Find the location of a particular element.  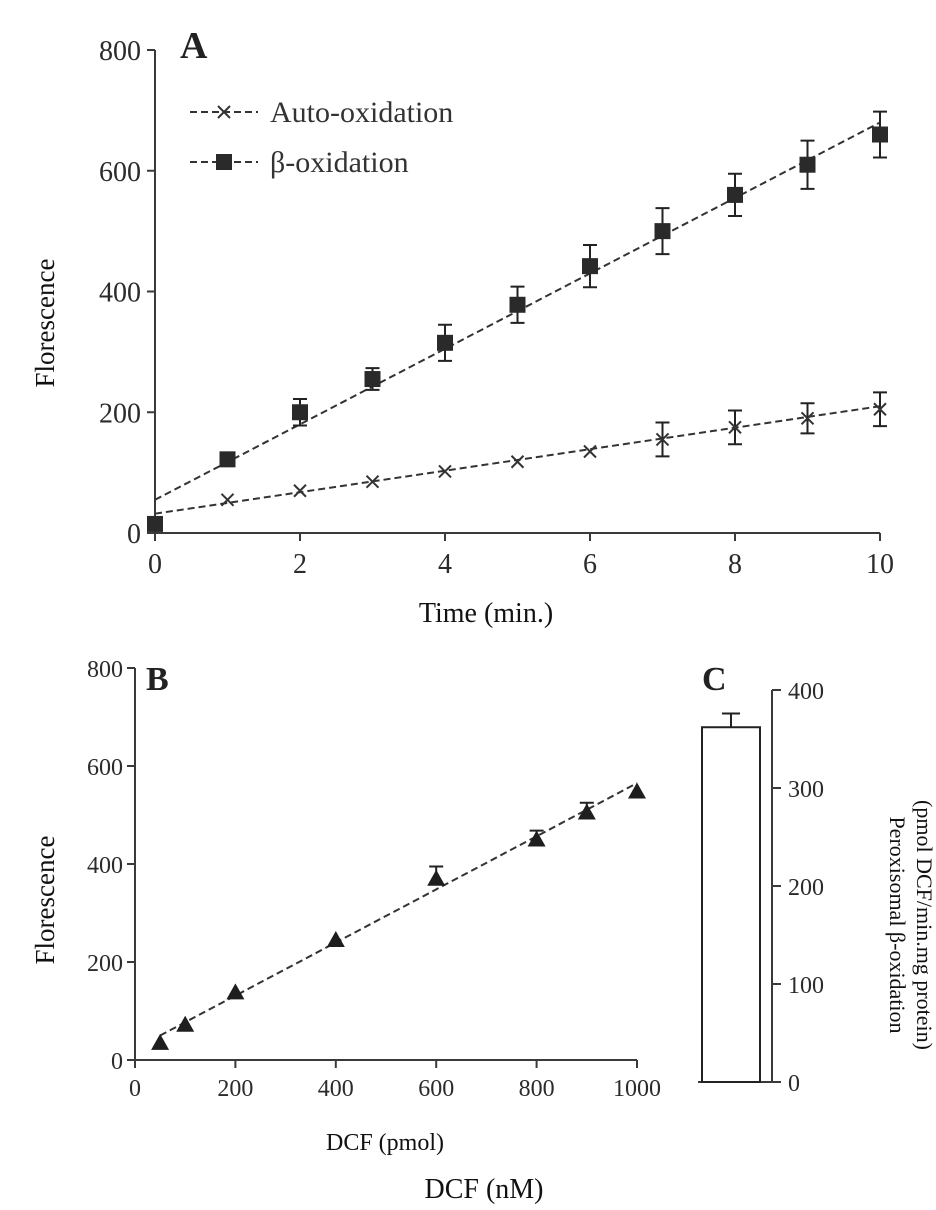

footer-x-label: DCF (nM) is located at coordinates (483, 1189).